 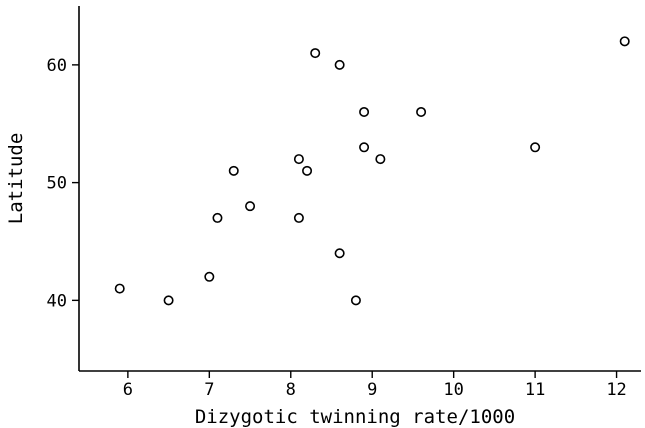 I want to click on y-tick-label: 50, so click(x=57, y=184).